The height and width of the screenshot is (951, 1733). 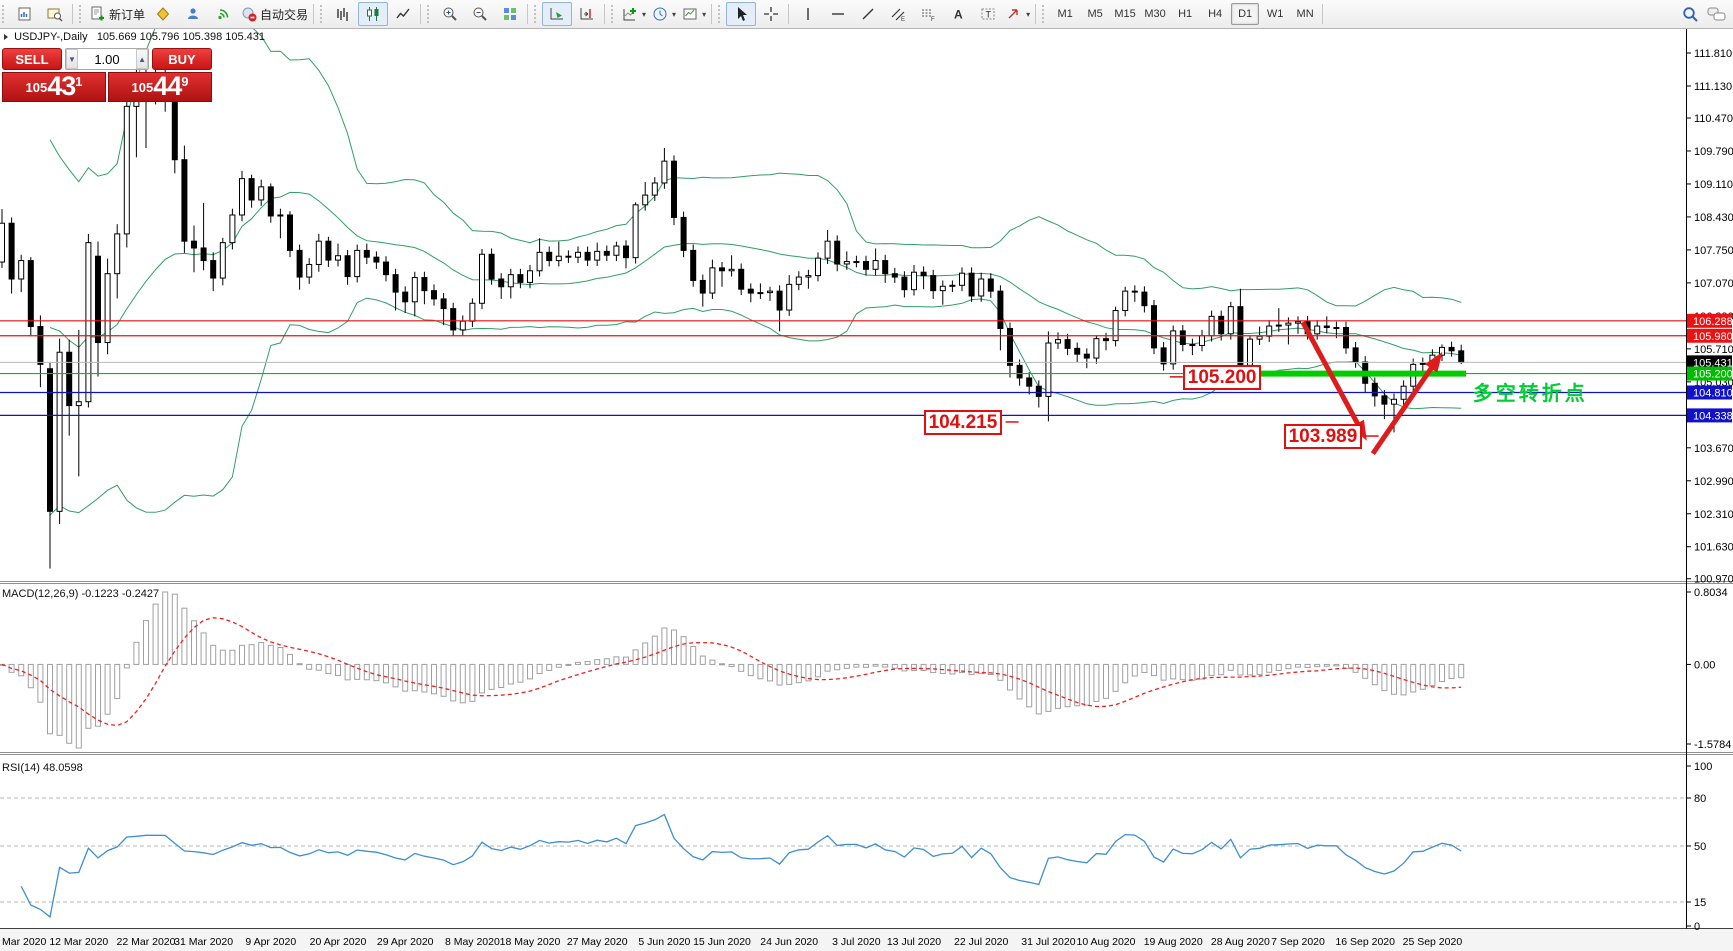 I want to click on autotrading-button: 自动交易, so click(x=274, y=14).